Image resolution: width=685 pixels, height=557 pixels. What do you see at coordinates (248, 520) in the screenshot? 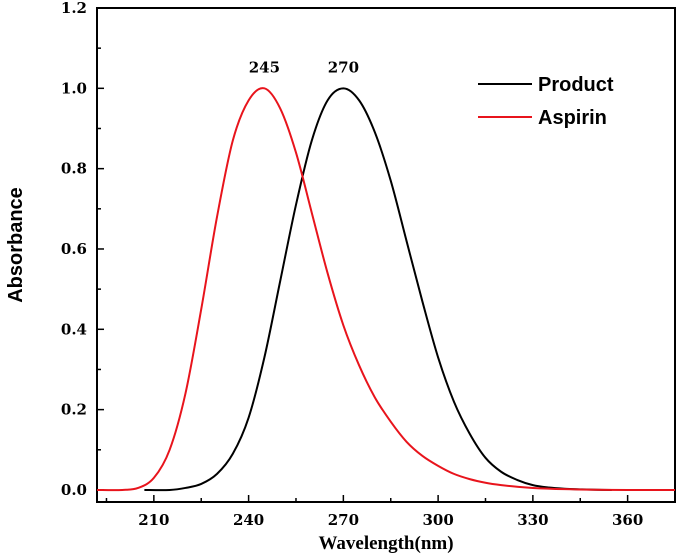
I see `x-tick-label: 240` at bounding box center [248, 520].